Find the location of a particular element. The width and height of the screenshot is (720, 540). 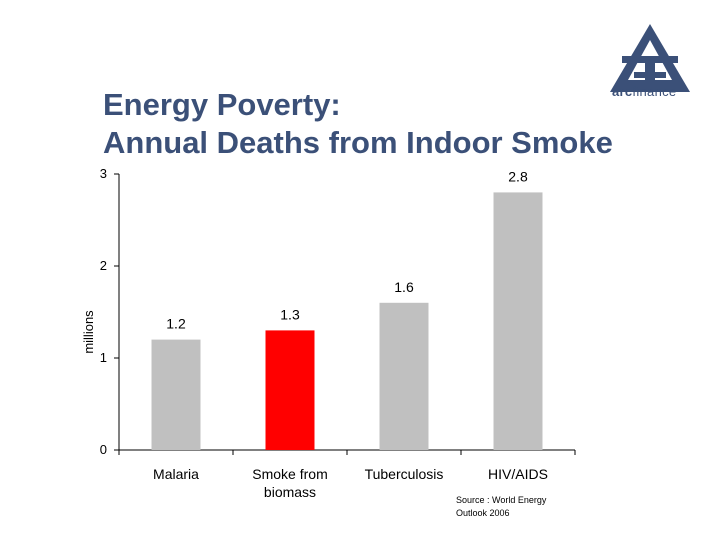

data-label: 1.2 is located at coordinates (176, 324).